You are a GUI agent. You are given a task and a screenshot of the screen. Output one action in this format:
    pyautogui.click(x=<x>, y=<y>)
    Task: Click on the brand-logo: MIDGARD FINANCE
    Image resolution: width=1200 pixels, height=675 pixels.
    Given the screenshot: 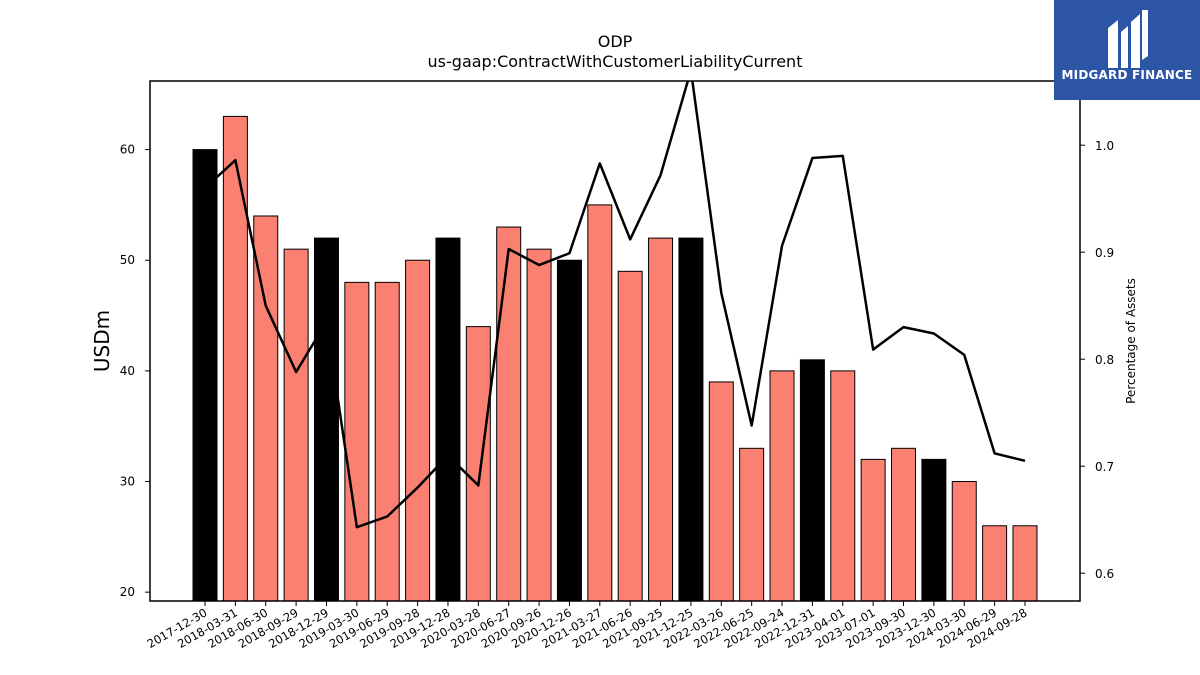 What is the action you would take?
    pyautogui.click(x=1127, y=50)
    